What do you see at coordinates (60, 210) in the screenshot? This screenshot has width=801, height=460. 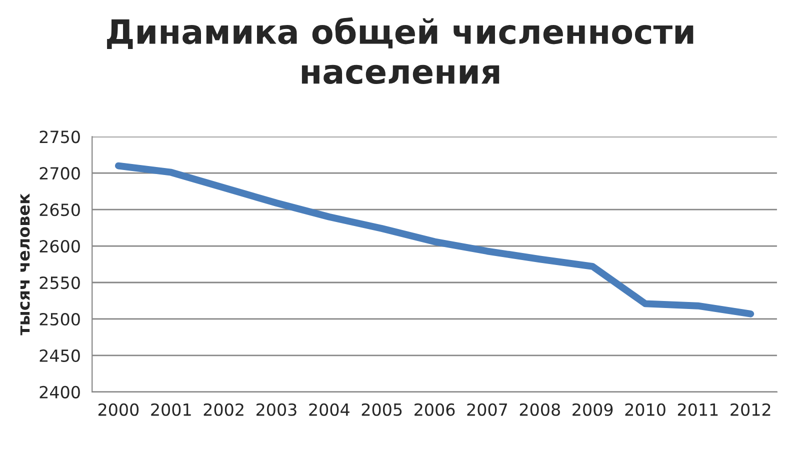 I see `y-tick-label: 2650` at bounding box center [60, 210].